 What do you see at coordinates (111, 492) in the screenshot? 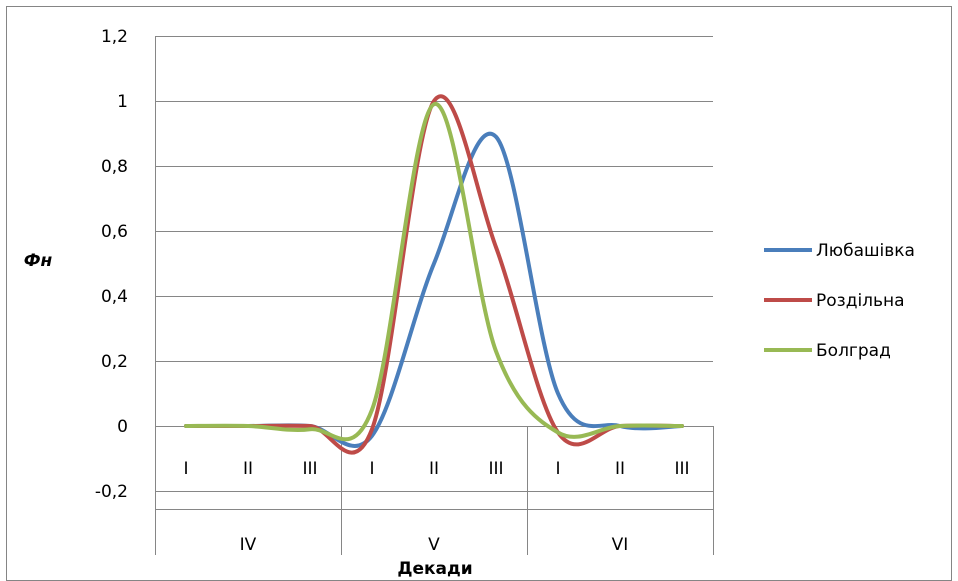
I see `y-tick-label: -0,2` at bounding box center [111, 492].